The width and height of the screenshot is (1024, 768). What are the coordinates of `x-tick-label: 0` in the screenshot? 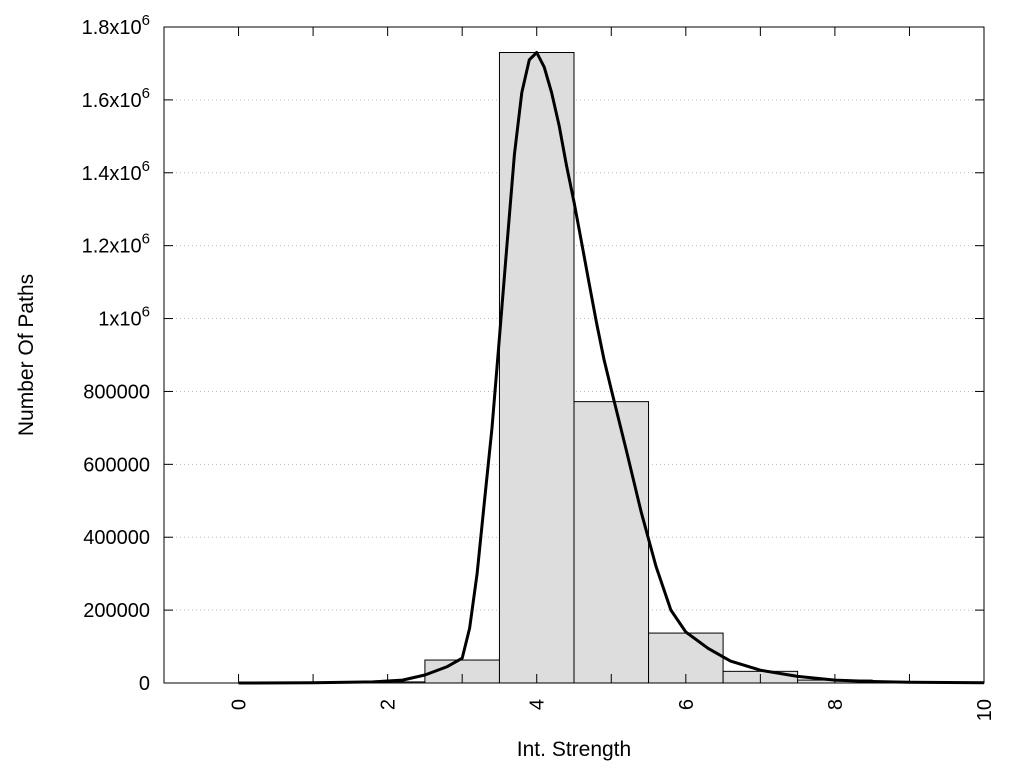 It's located at (240, 704).